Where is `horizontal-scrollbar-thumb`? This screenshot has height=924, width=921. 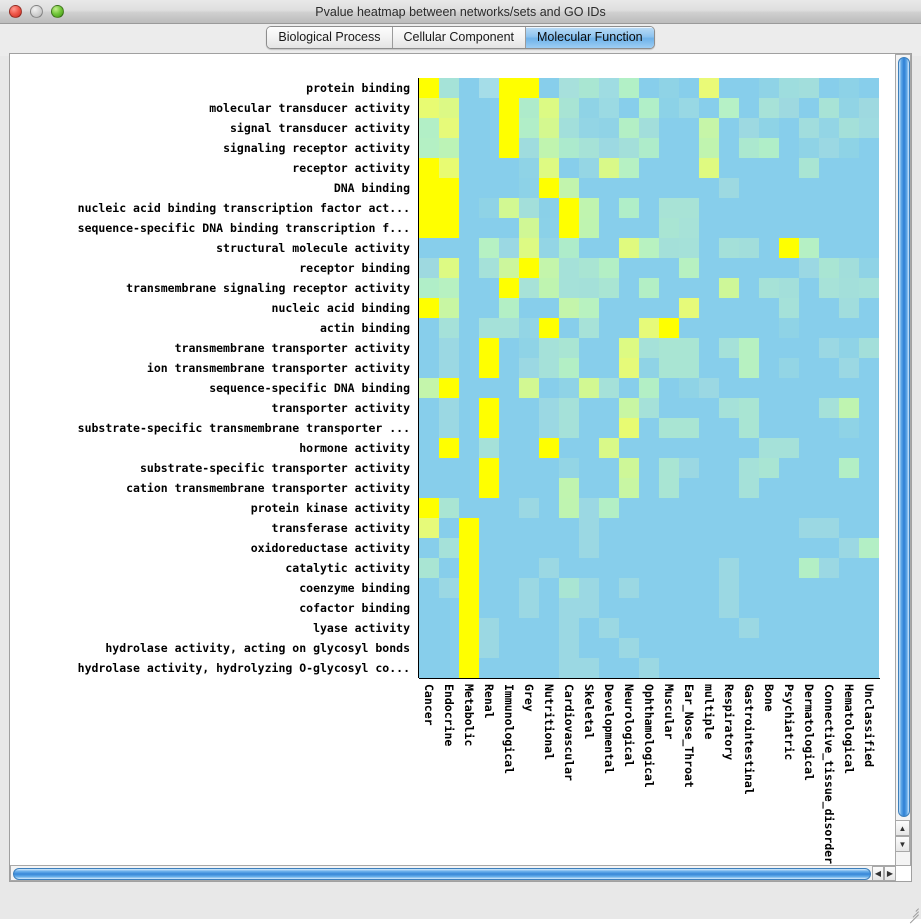
horizontal-scrollbar-thumb is located at coordinates (442, 874).